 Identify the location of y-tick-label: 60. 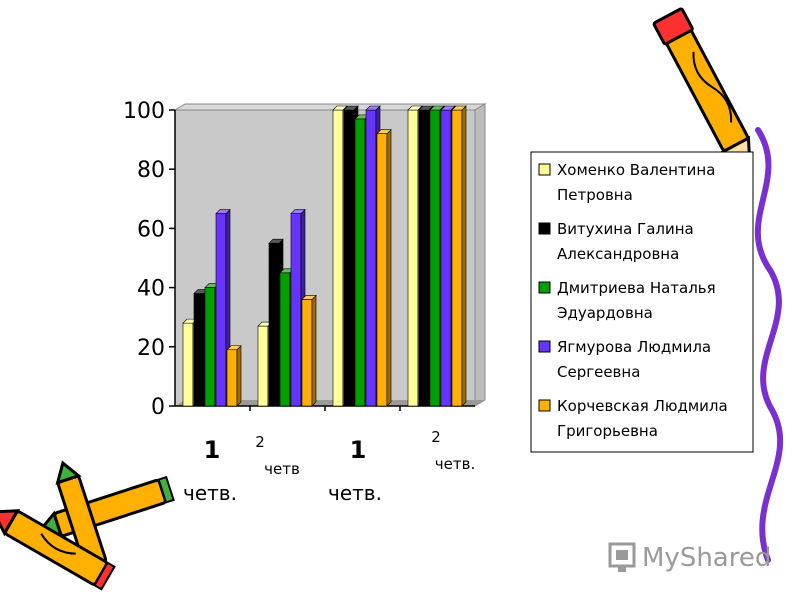
(151, 229).